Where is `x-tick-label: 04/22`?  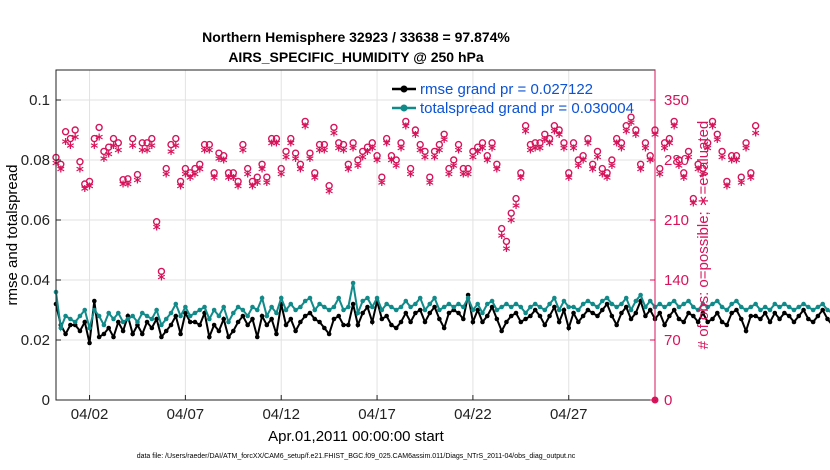
x-tick-label: 04/22 is located at coordinates (473, 414).